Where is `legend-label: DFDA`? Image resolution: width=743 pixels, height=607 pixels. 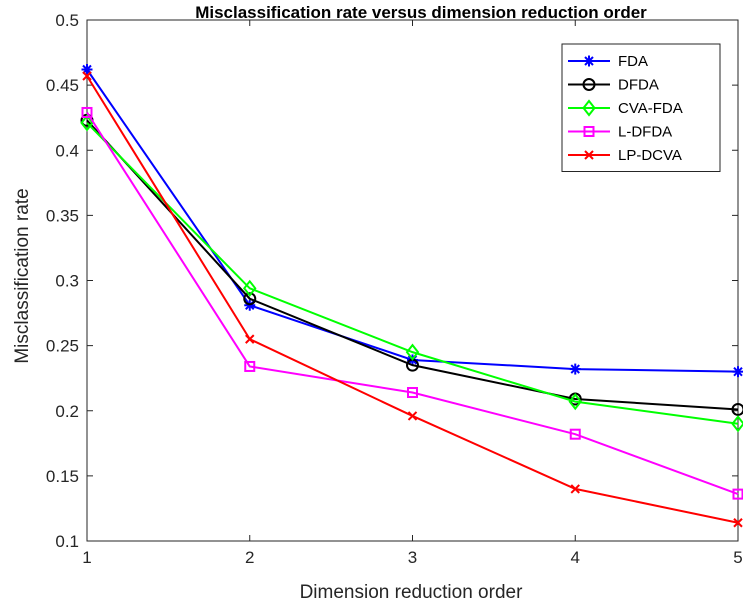
legend-label: DFDA is located at coordinates (638, 85).